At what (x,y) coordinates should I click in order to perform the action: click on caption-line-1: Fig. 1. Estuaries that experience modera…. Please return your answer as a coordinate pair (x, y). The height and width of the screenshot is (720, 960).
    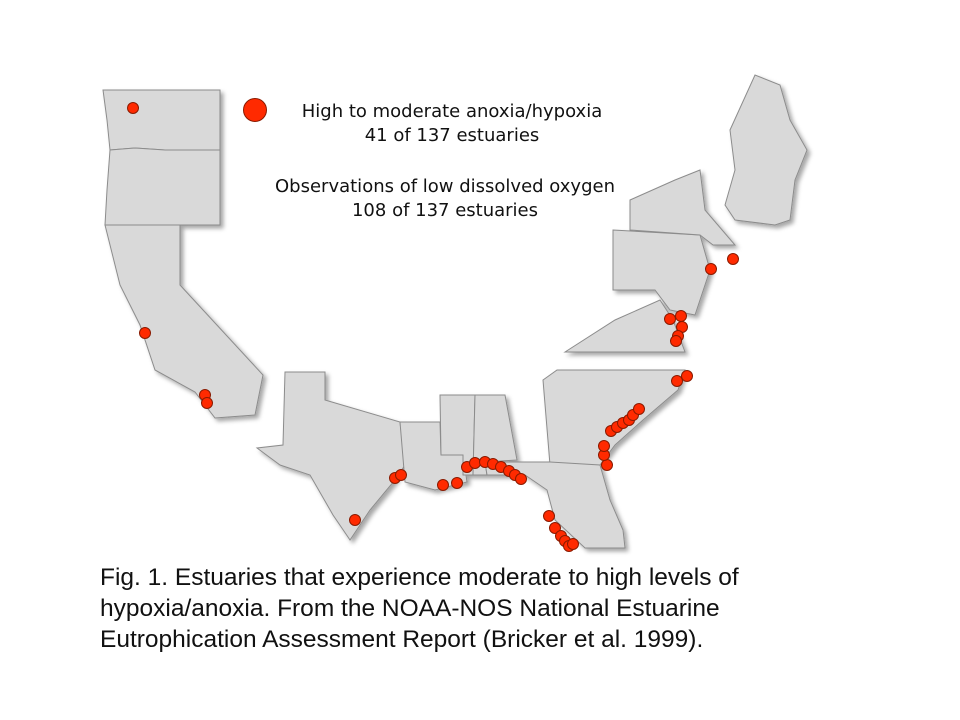
    Looking at the image, I should click on (419, 577).